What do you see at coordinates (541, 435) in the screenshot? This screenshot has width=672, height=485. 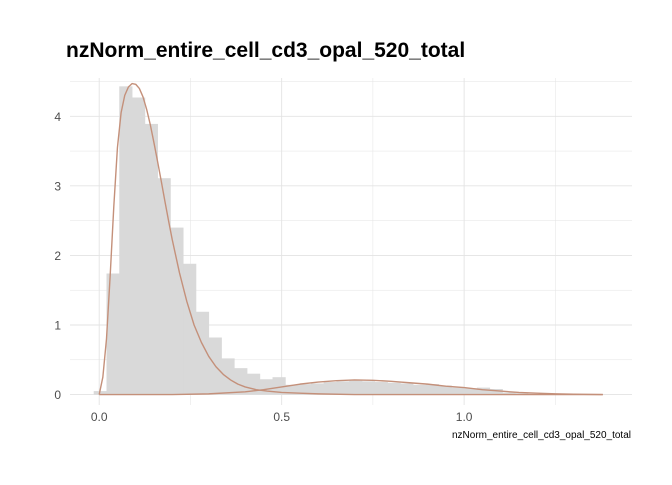 I see `x-axis-label: nzNorm_entire_cell_cd3_opal_520_total` at bounding box center [541, 435].